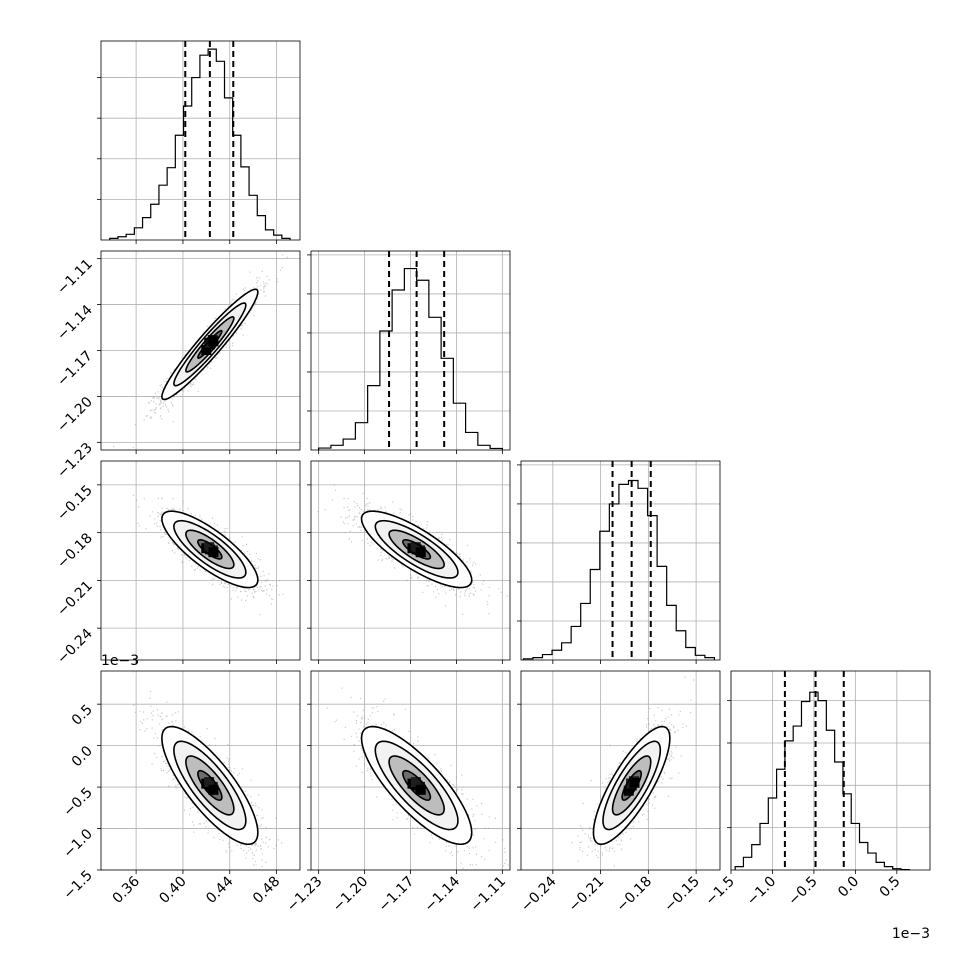 This screenshot has width=970, height=970. Describe the element at coordinates (443, 894) in the screenshot. I see `x-tick-label: −1.14` at that location.